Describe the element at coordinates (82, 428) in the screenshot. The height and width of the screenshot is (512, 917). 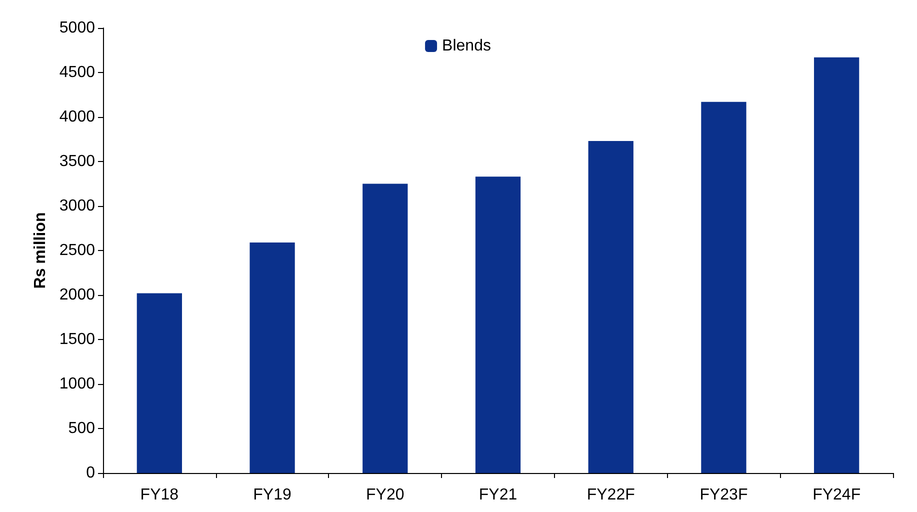
I see `y-tick-label: 500` at that location.